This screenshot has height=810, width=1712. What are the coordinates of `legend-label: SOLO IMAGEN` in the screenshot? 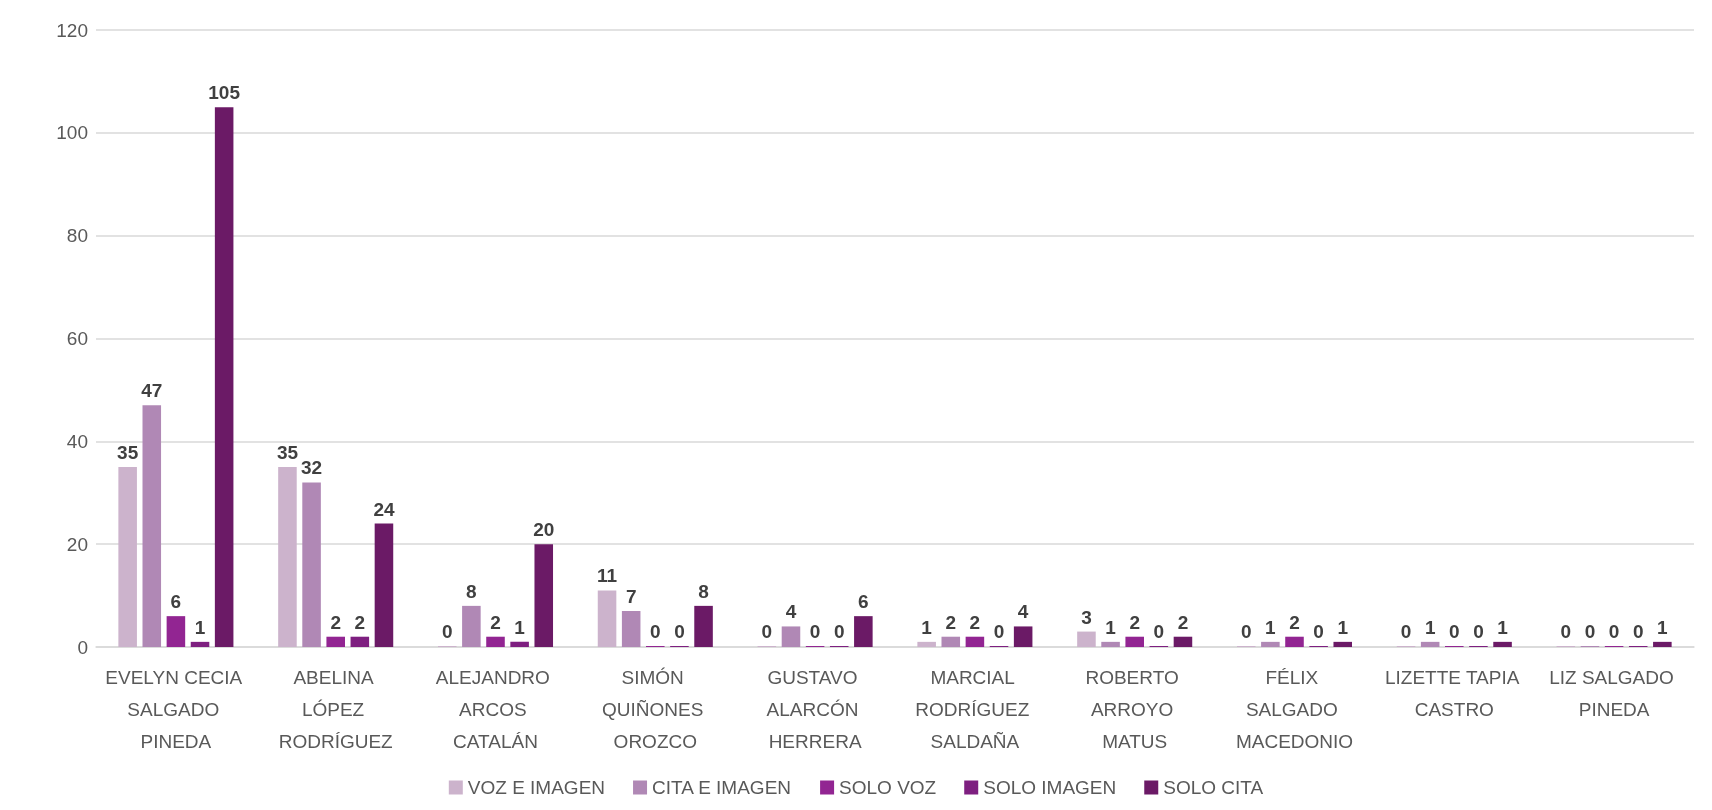 It's located at (1050, 787).